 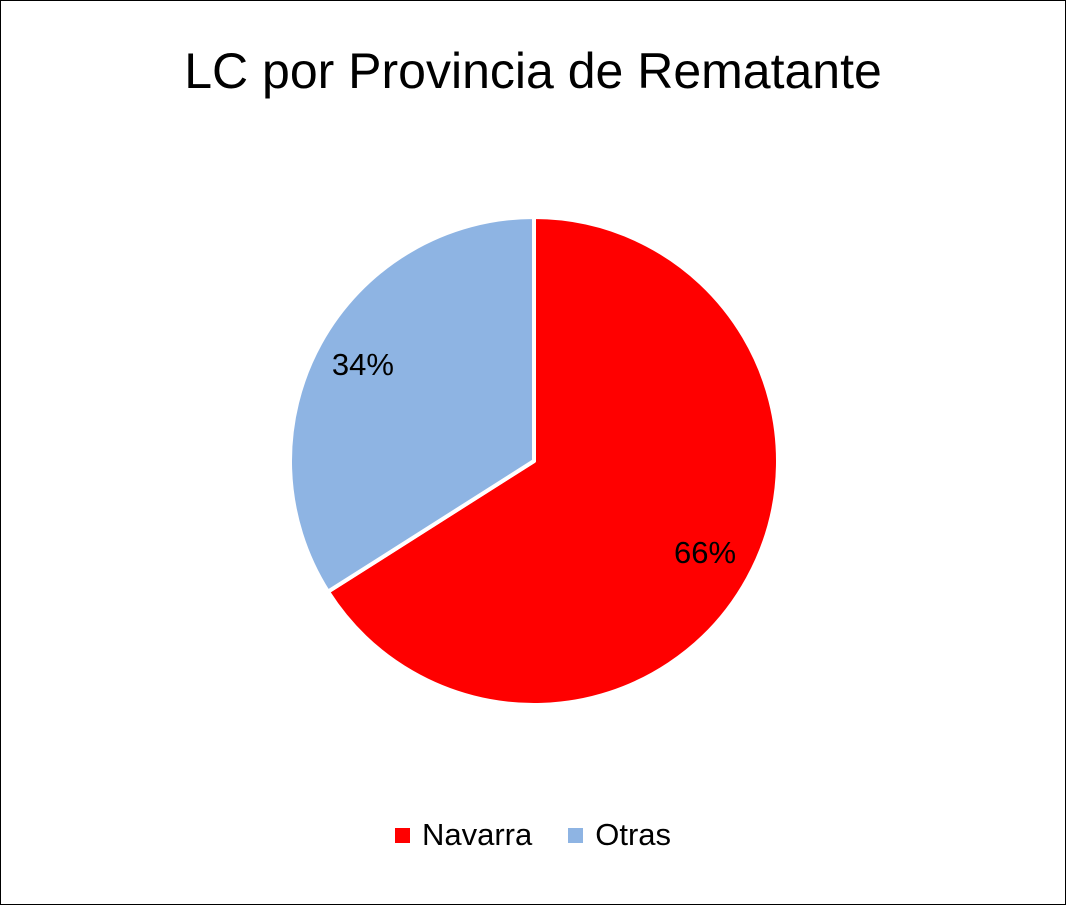 I want to click on legend-item-otras: Otras, so click(x=619, y=835).